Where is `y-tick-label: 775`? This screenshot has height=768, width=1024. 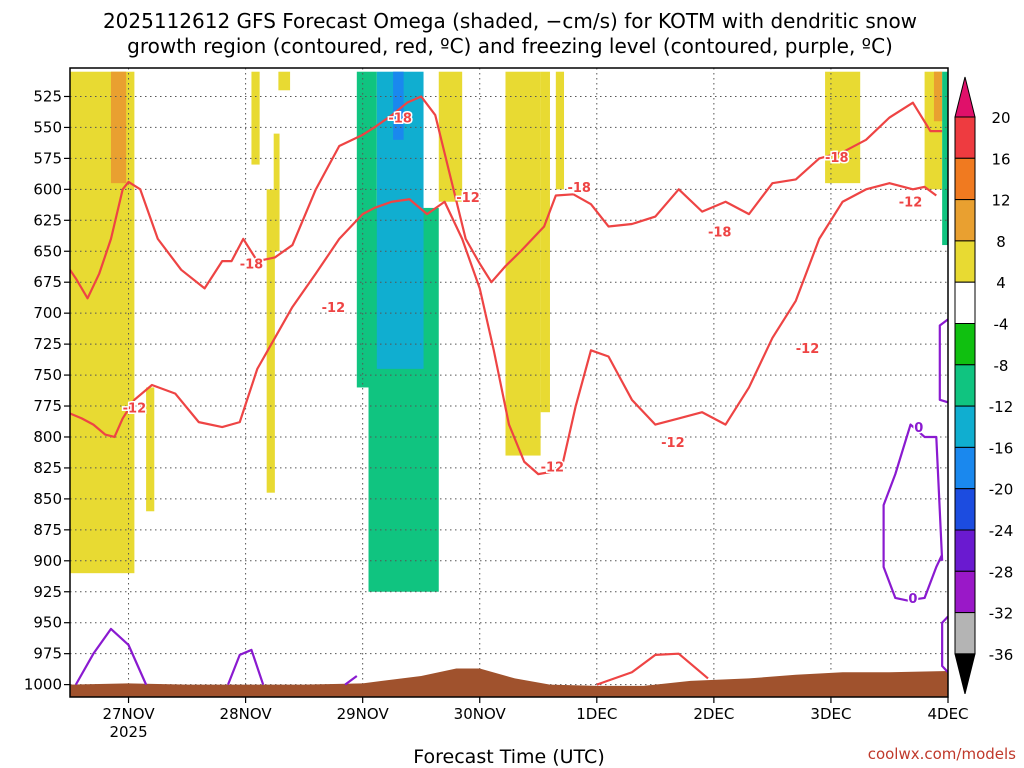 y-tick-label: 775 is located at coordinates (47, 406).